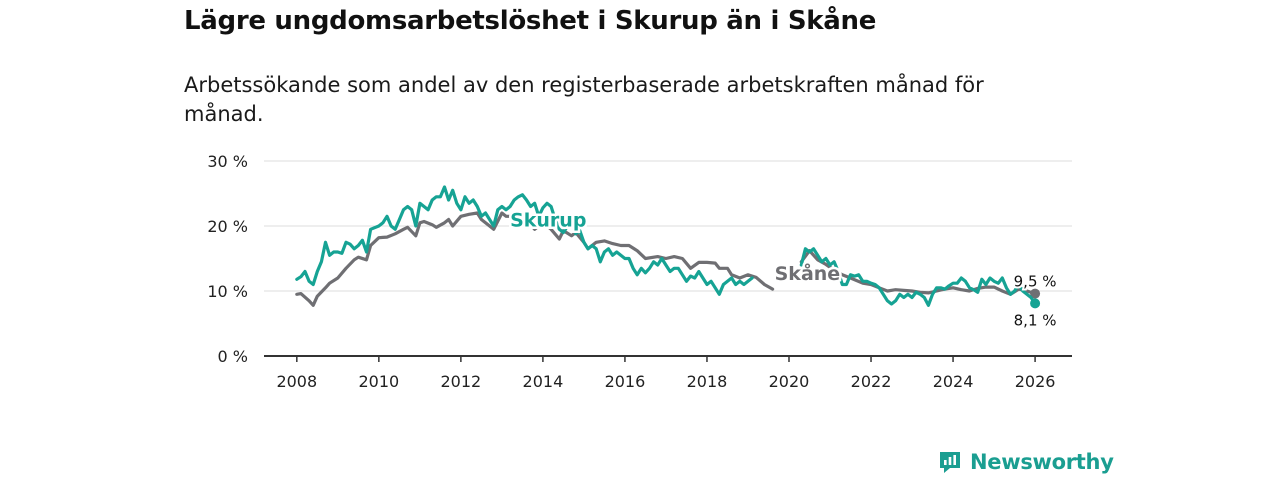 Image resolution: width=1280 pixels, height=480 pixels. What do you see at coordinates (1035, 293) in the screenshot?
I see `end-point-sk-ne` at bounding box center [1035, 293].